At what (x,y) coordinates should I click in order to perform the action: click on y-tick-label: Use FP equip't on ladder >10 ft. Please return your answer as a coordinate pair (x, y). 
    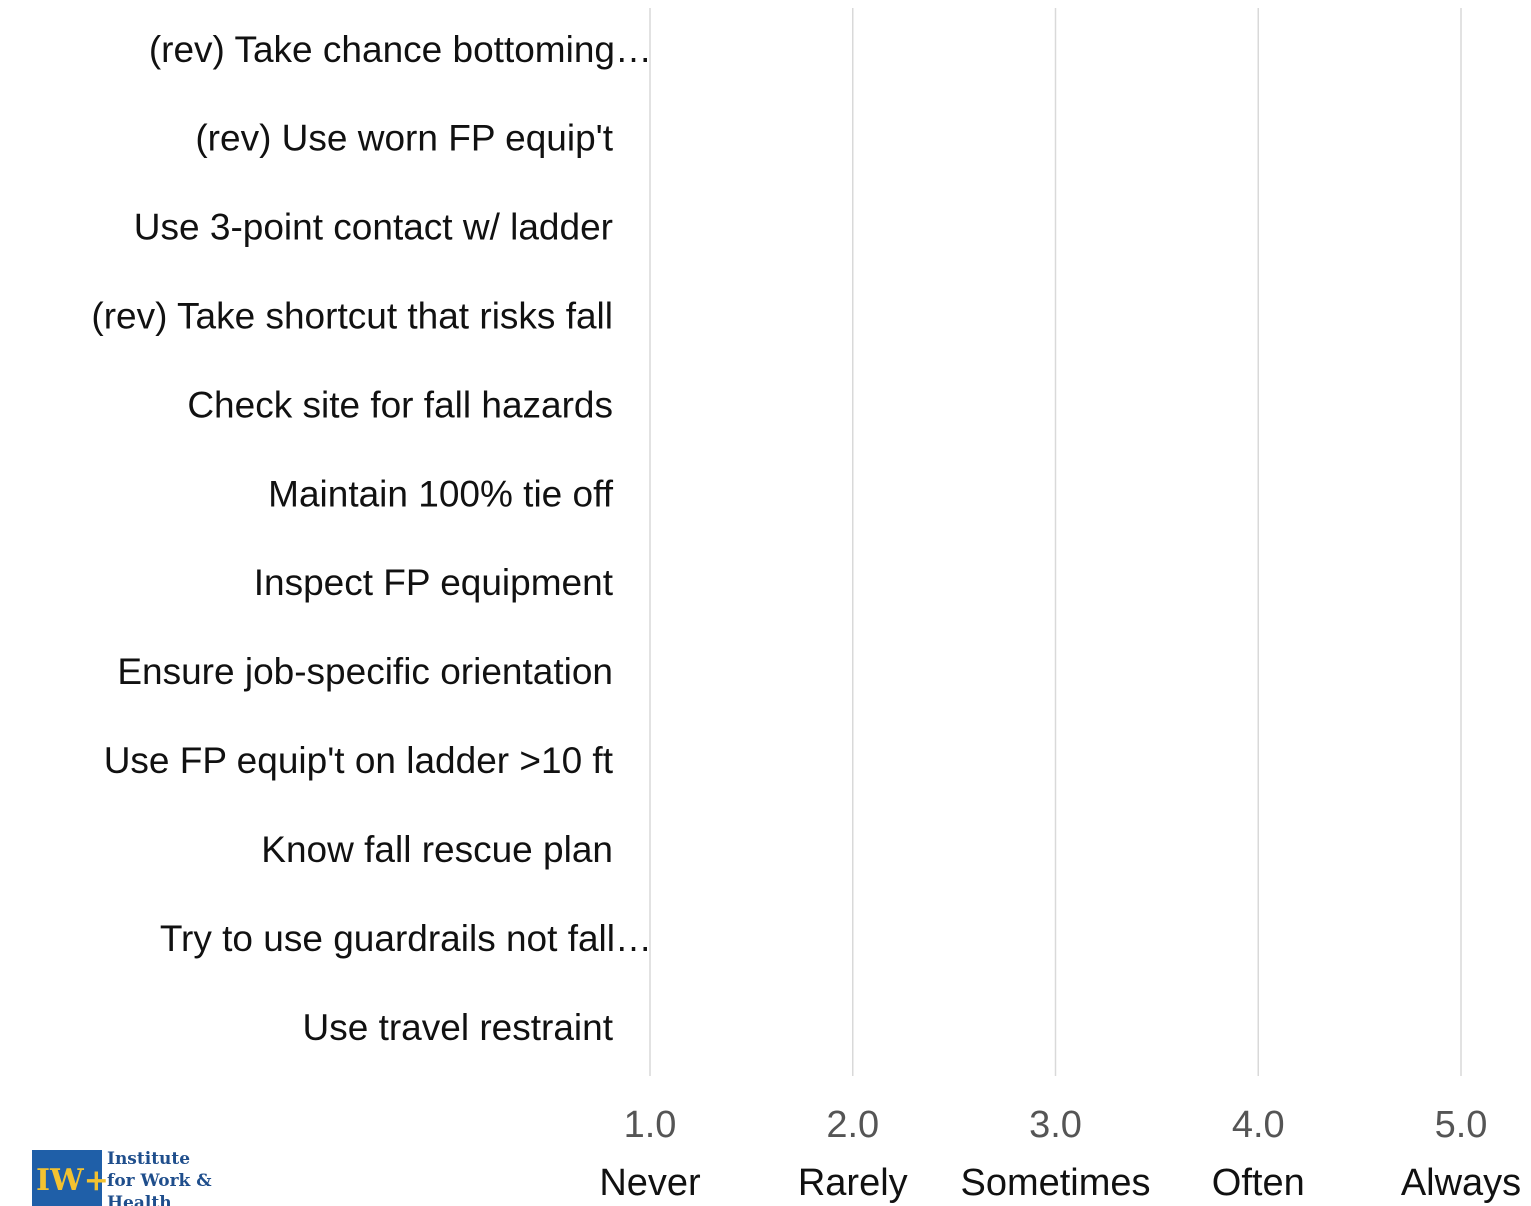
    Looking at the image, I should click on (359, 760).